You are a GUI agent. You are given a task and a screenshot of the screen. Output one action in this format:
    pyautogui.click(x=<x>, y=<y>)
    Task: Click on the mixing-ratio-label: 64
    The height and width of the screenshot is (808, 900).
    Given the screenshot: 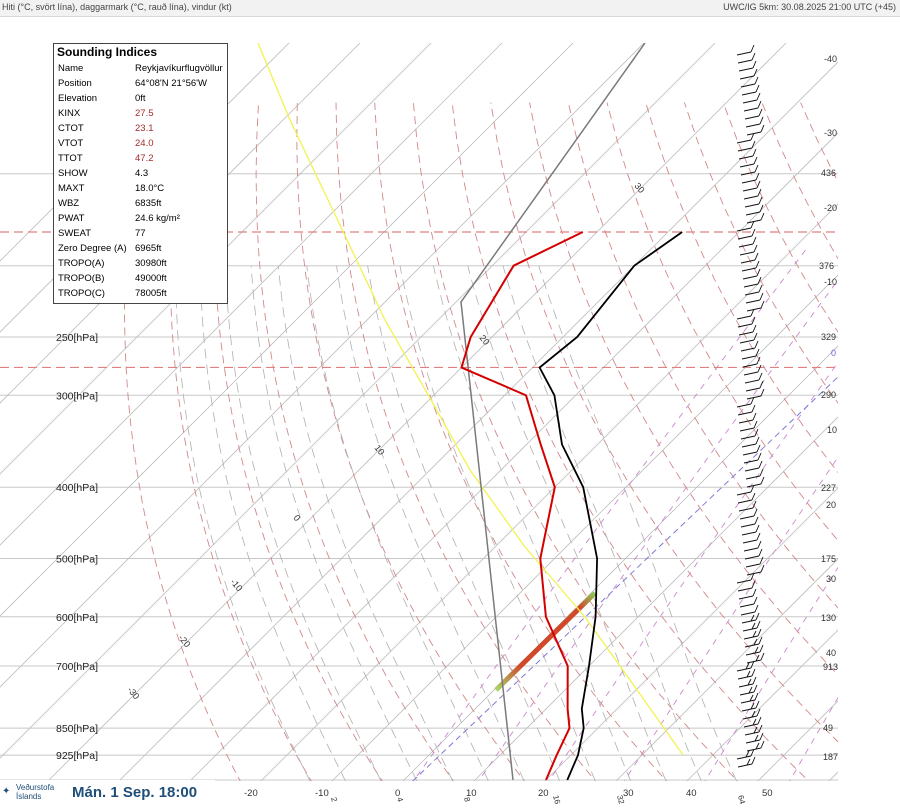 What is the action you would take?
    pyautogui.click(x=741, y=799)
    